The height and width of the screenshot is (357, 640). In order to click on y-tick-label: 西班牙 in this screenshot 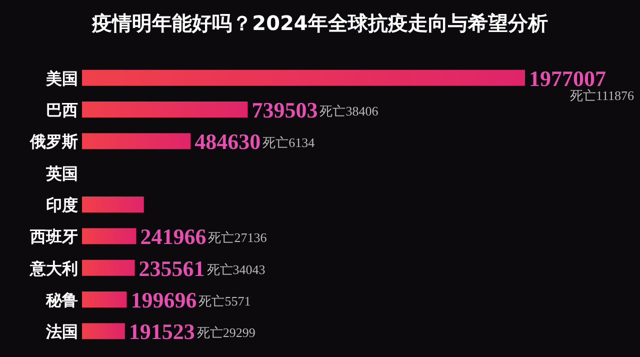, I will do `click(53, 236)`.